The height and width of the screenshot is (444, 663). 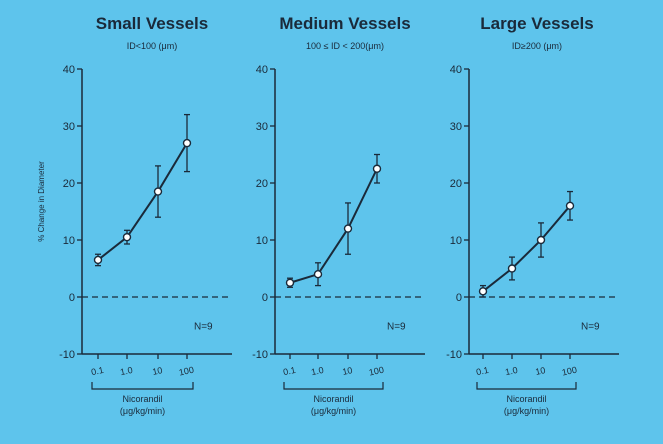 What do you see at coordinates (345, 46) in the screenshot?
I see `chart-subtitle: 100 ≤ ID < 200(μm)` at bounding box center [345, 46].